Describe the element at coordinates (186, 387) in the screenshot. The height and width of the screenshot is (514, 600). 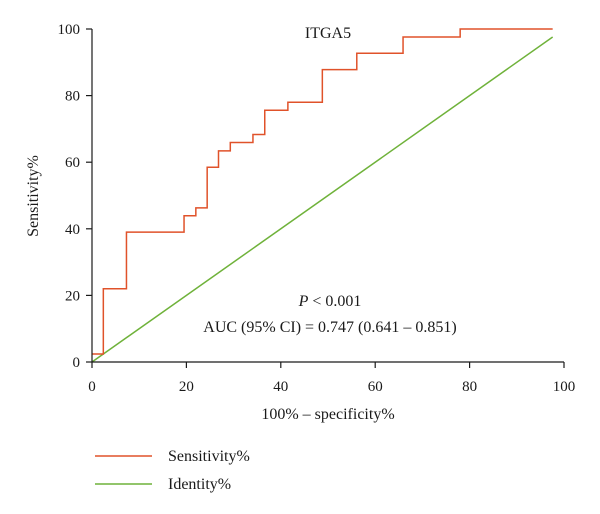
I see `x-tick-label: 20` at that location.